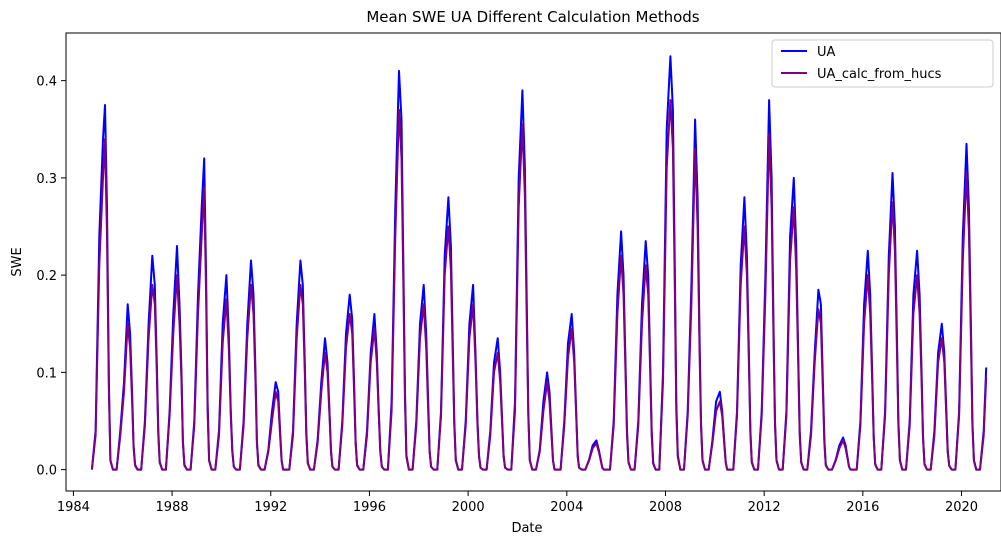  What do you see at coordinates (517, 503) in the screenshot?
I see `x-axis: 1984 1988 1992 1996 2000 2004 2008 2012 2016 2020` at bounding box center [517, 503].